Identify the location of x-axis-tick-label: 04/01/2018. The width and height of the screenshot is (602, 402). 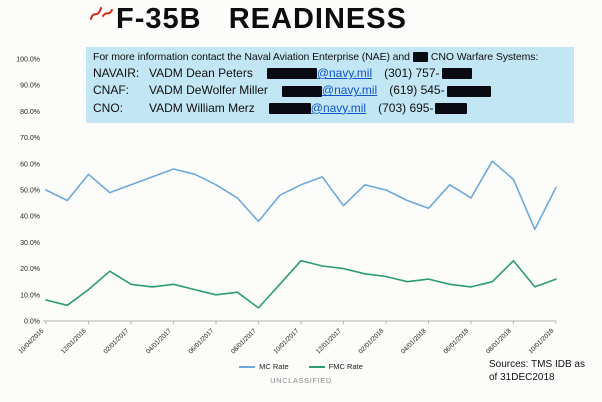
(414, 341).